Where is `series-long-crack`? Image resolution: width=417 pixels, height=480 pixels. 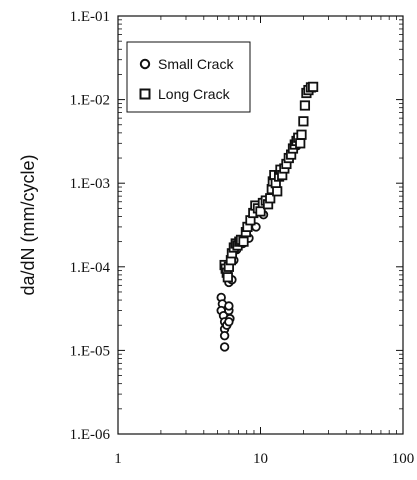
series-long-crack is located at coordinates (269, 182).